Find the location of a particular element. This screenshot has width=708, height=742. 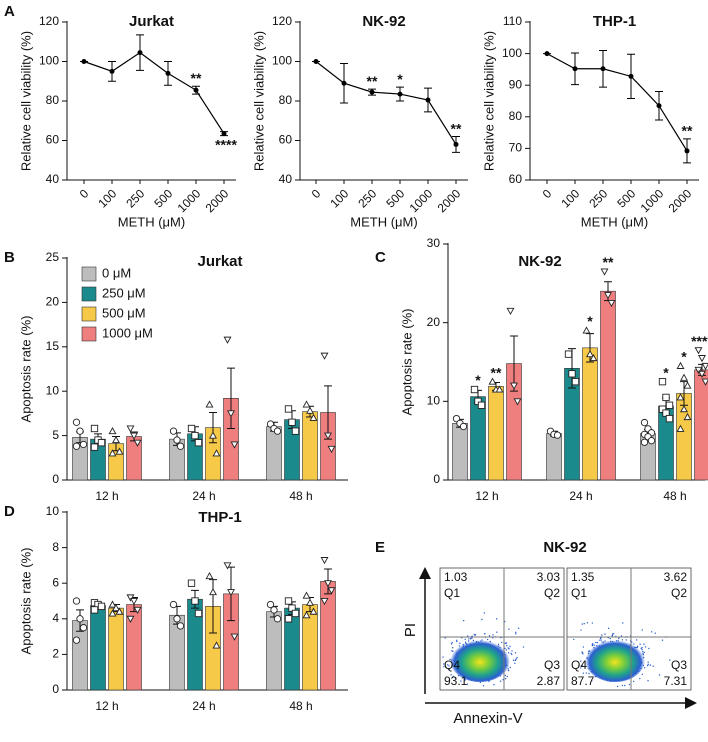

x-tick-label: 1000 is located at coordinates (421, 200).